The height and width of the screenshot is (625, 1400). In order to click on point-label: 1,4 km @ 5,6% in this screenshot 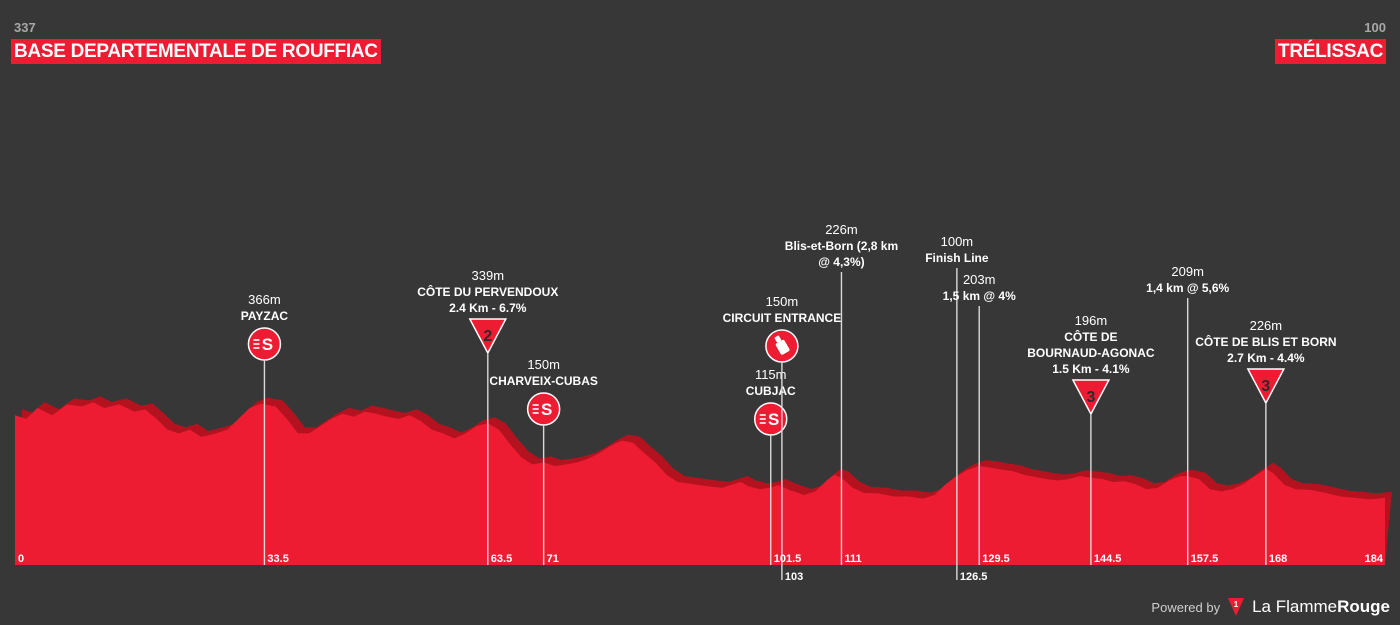, I will do `click(1187, 288)`.